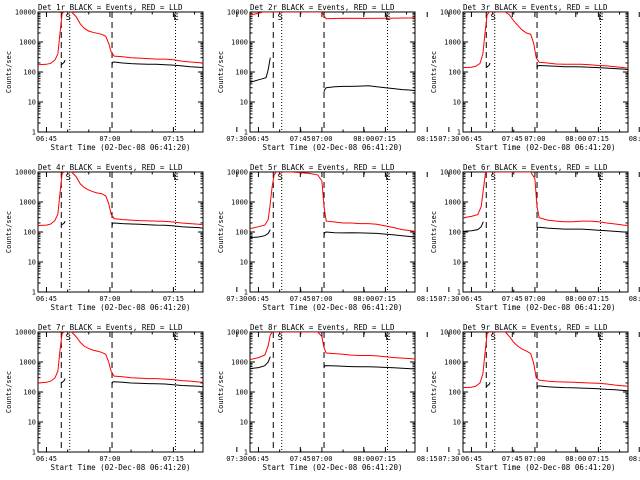 The height and width of the screenshot is (480, 640). I want to click on panel-title: Det 6r BLACK = Events, RED = LLD, so click(535, 167).